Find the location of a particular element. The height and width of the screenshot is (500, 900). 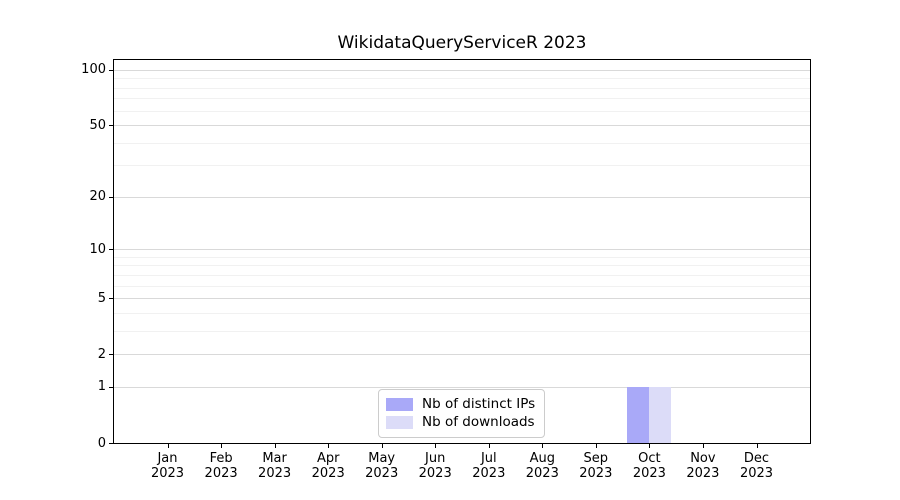

x-tick-label: Jun 2023 is located at coordinates (435, 466).